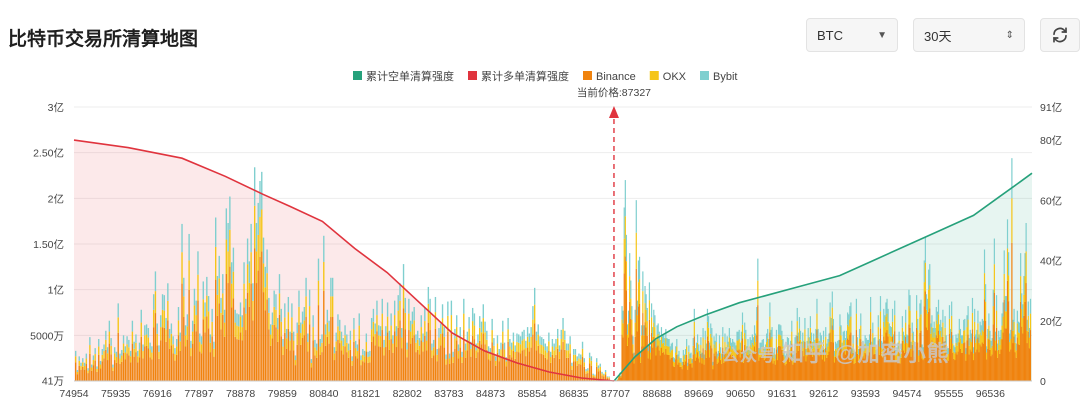 Image resolution: width=1080 pixels, height=402 pixels. I want to click on long-bar-70-binance, so click(200, 366).